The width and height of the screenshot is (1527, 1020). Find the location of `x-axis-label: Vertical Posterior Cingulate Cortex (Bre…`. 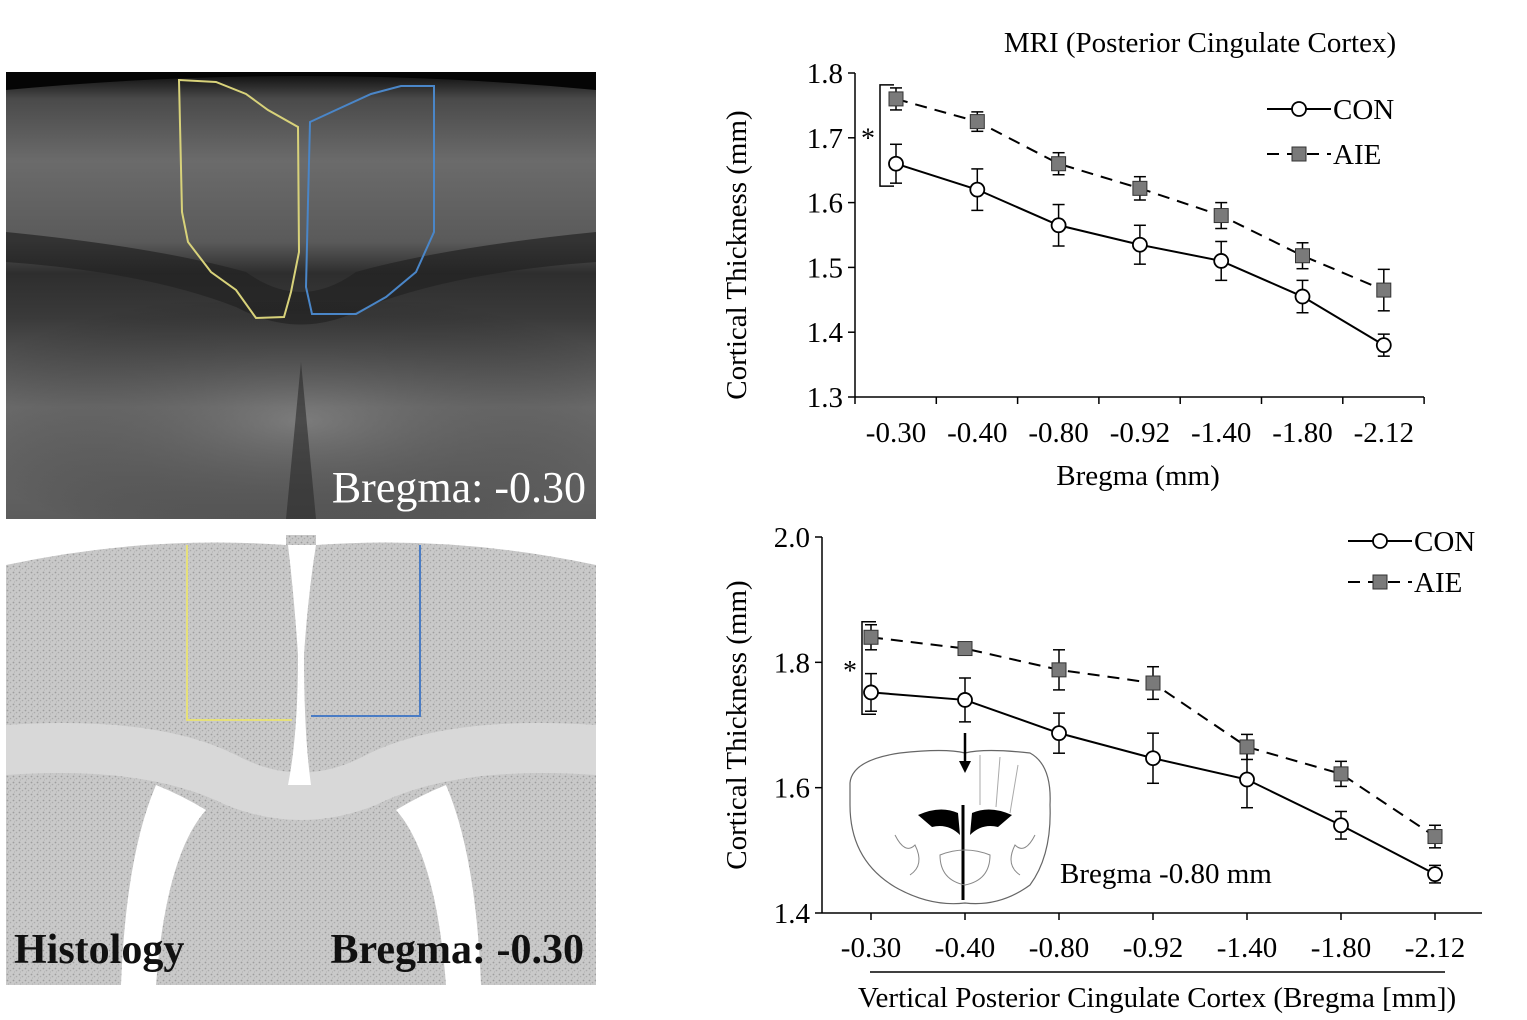

x-axis-label: Vertical Posterior Cingulate Cortex (Bre… is located at coordinates (1157, 998).